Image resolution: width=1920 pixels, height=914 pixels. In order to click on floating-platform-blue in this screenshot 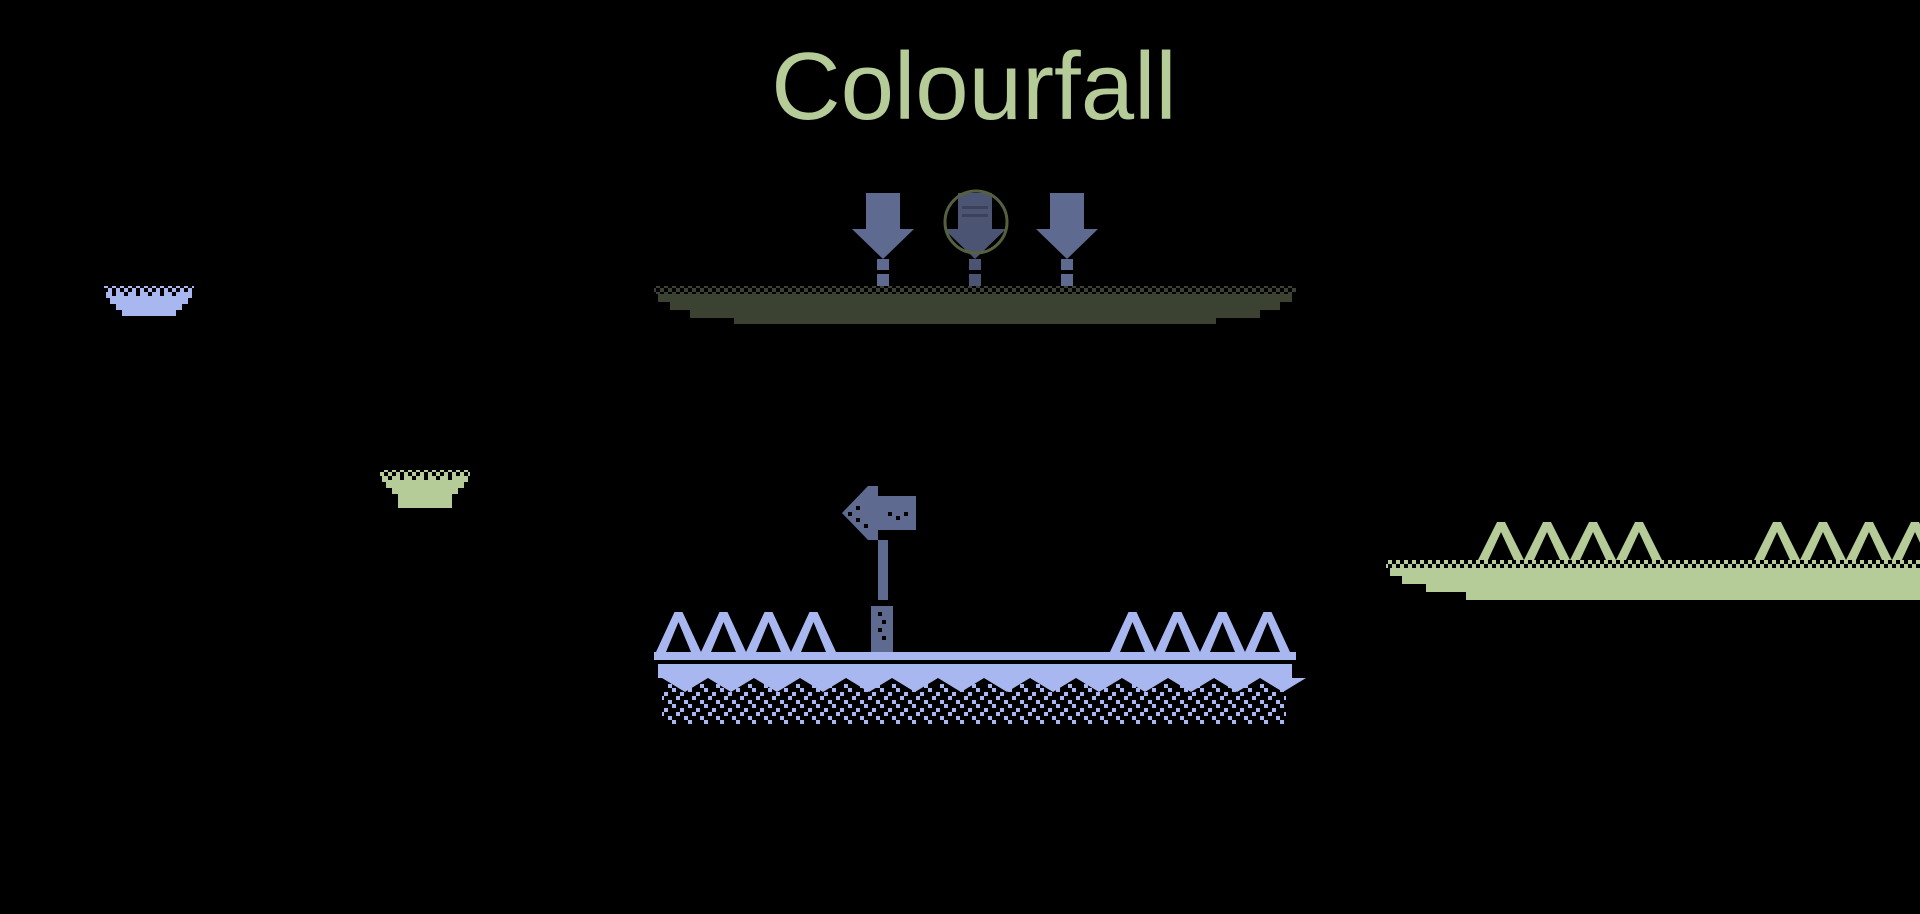, I will do `click(149, 301)`.